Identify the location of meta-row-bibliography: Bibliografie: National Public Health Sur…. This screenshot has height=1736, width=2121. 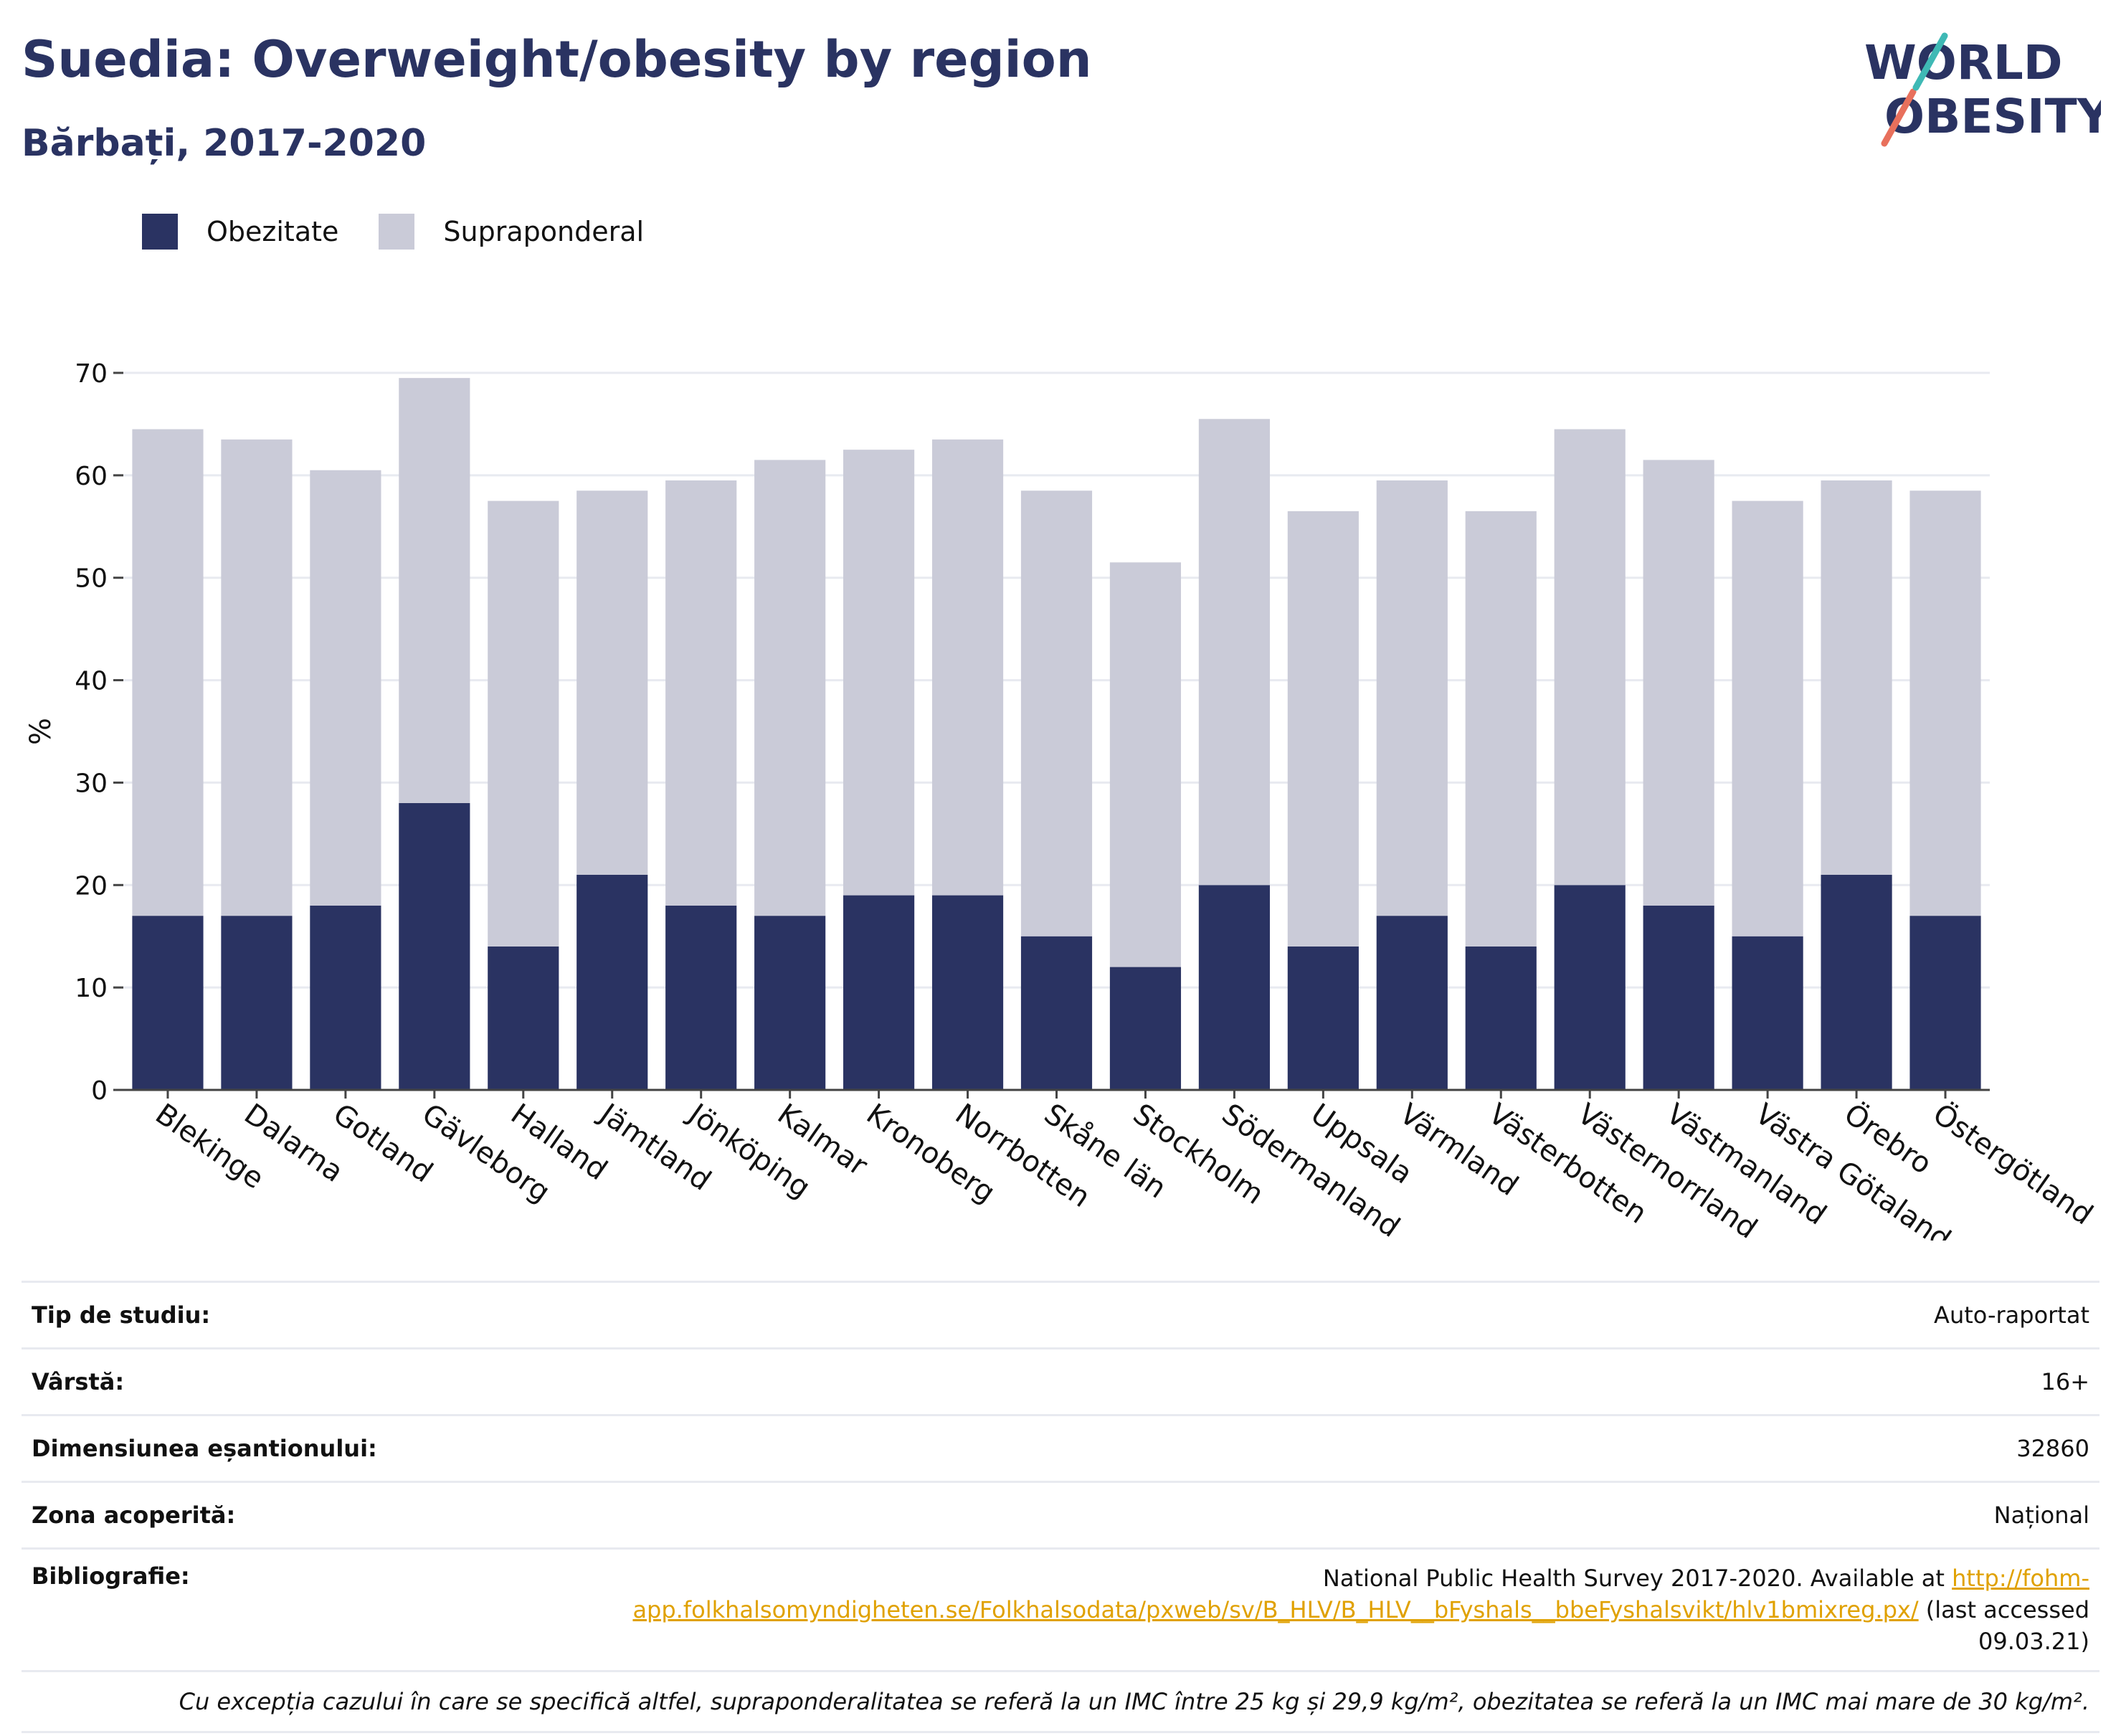
(1060, 1608).